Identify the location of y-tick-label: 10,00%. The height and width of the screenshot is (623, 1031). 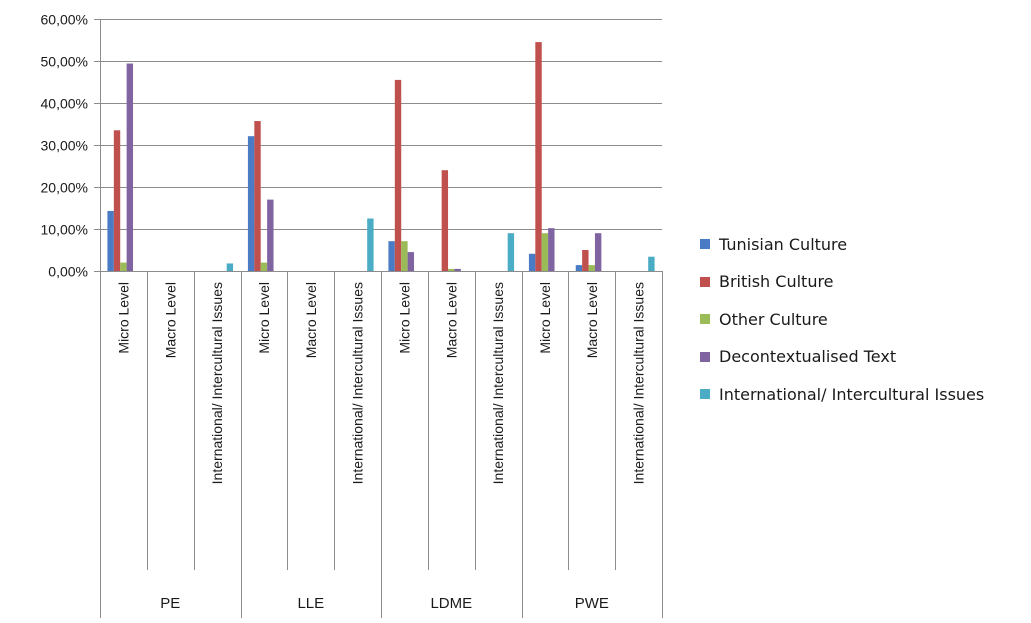
(64, 230).